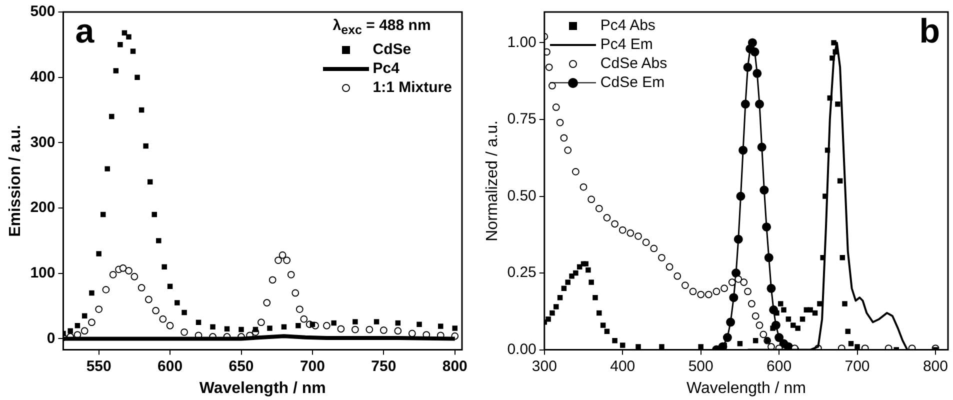 The height and width of the screenshot is (400, 953). Describe the element at coordinates (43, 11) in the screenshot. I see `y-tick-label: 500` at that location.